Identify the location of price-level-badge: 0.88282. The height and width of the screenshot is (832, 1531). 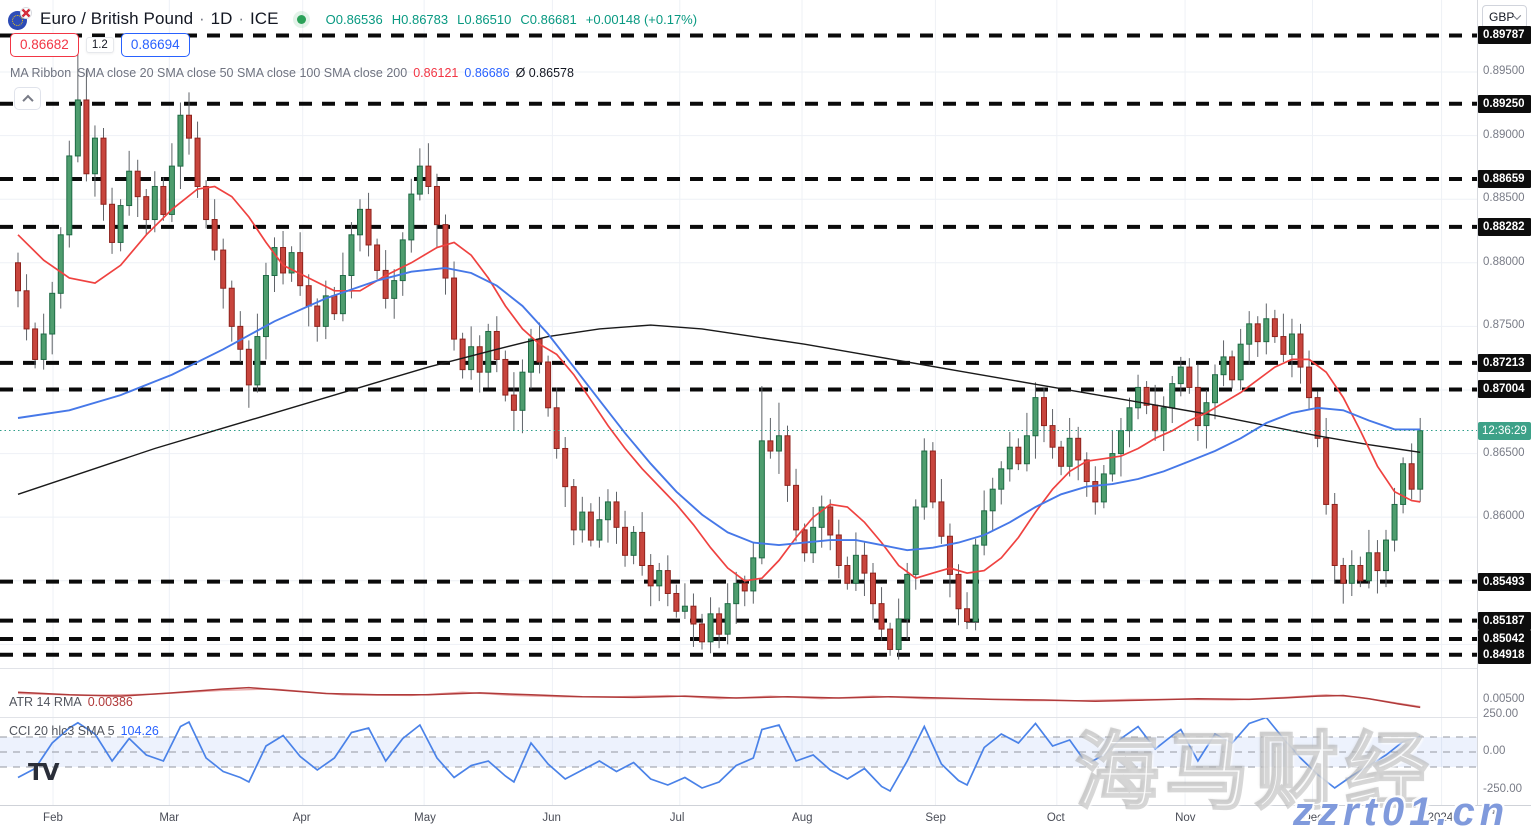
(1504, 226).